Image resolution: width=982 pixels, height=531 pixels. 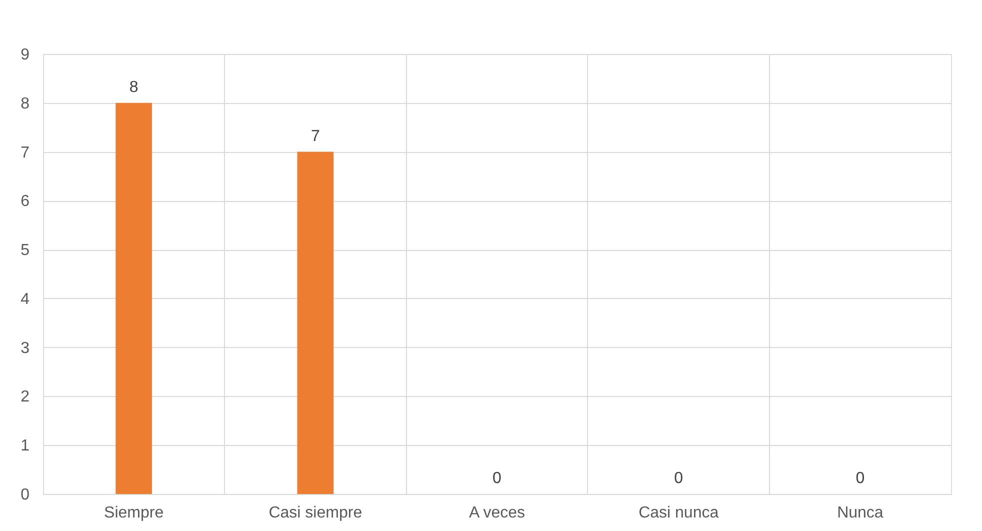 What do you see at coordinates (25, 201) in the screenshot?
I see `y-tick-label: 6` at bounding box center [25, 201].